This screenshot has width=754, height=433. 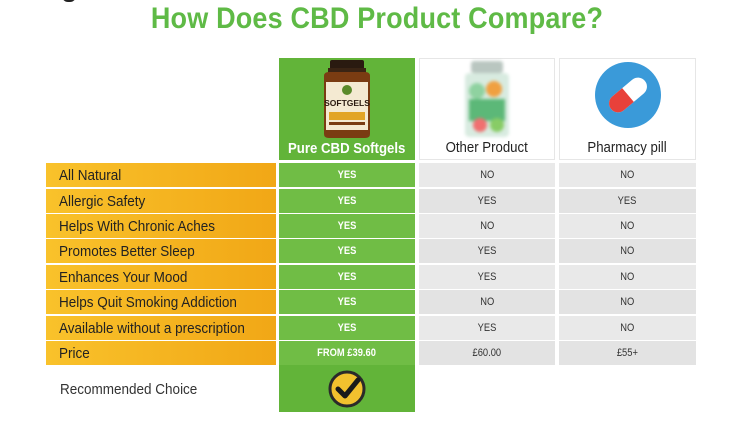 I want to click on feature-label: Helps Quit Smoking Addiction, so click(x=161, y=302).